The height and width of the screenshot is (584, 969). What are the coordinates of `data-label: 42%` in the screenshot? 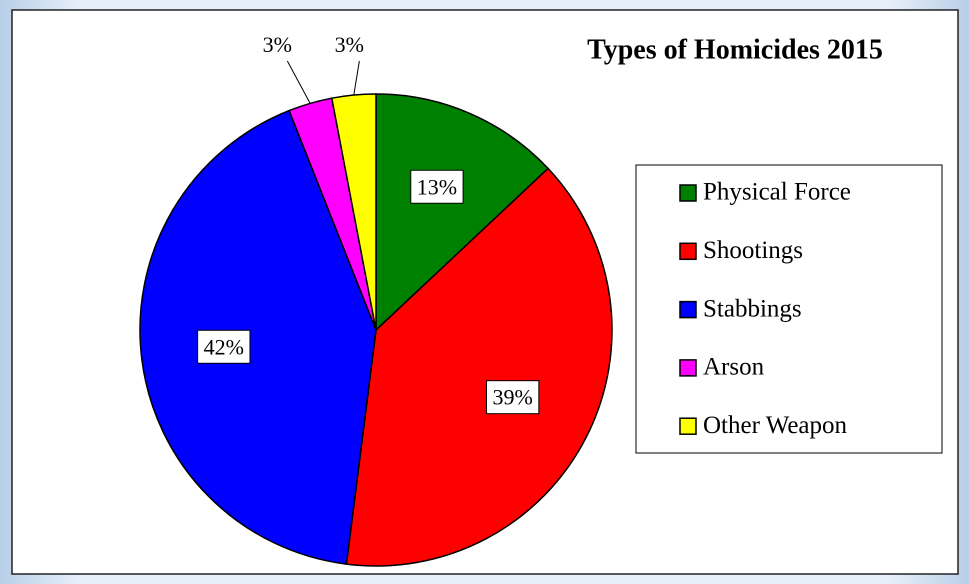 It's located at (224, 346).